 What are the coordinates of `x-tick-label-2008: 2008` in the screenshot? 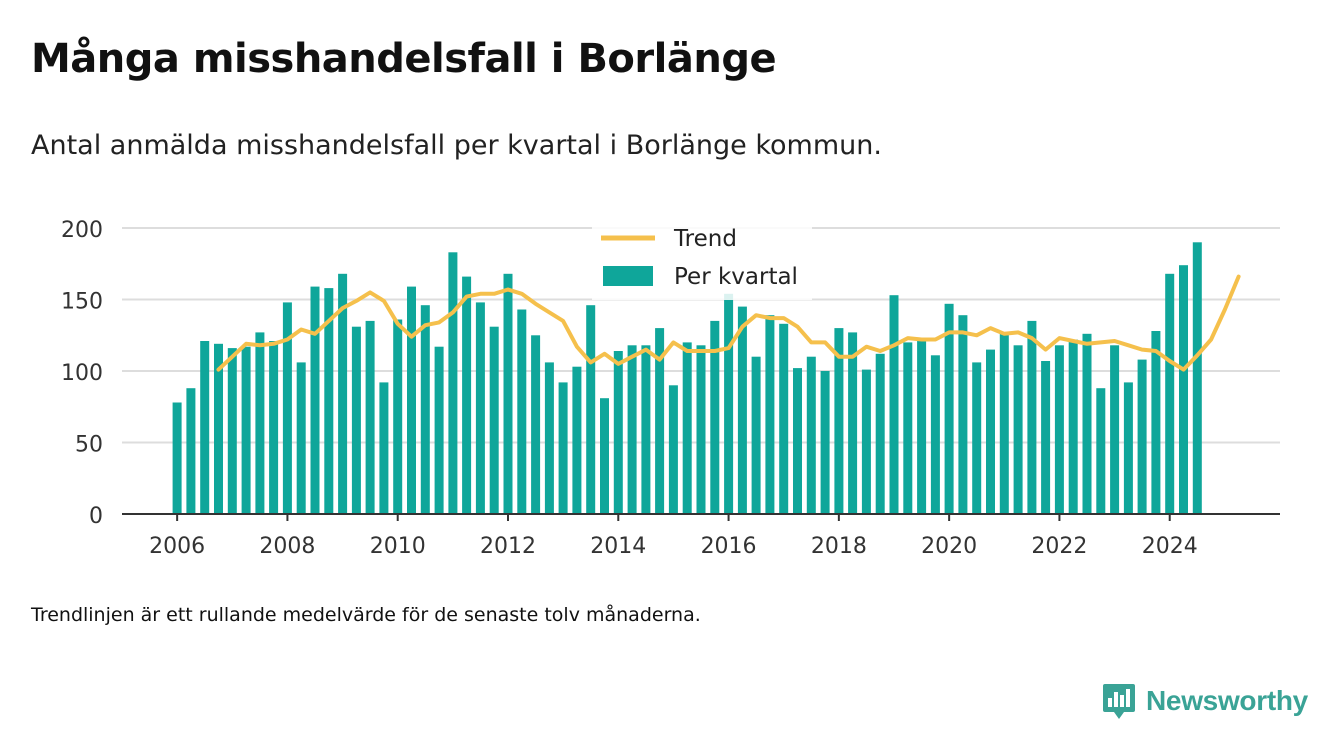 It's located at (287, 546).